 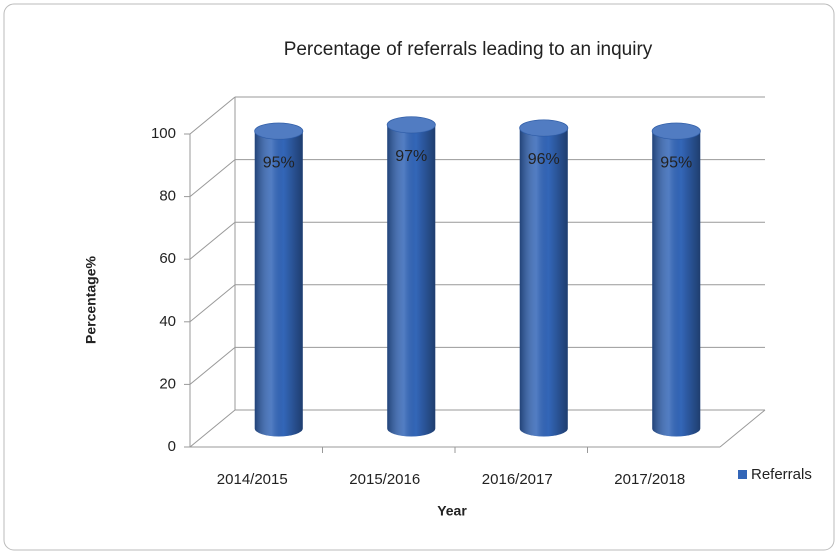 I want to click on y-tick-label: 60, so click(x=167, y=258).